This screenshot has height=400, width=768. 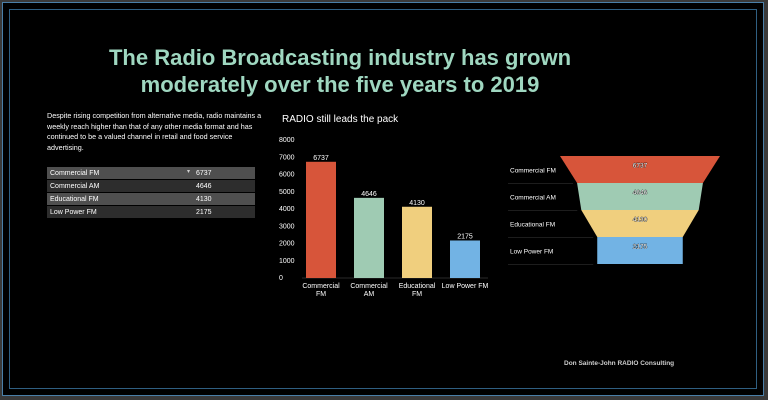 I want to click on funnel-category-label: Low Power FM, so click(x=531, y=252).